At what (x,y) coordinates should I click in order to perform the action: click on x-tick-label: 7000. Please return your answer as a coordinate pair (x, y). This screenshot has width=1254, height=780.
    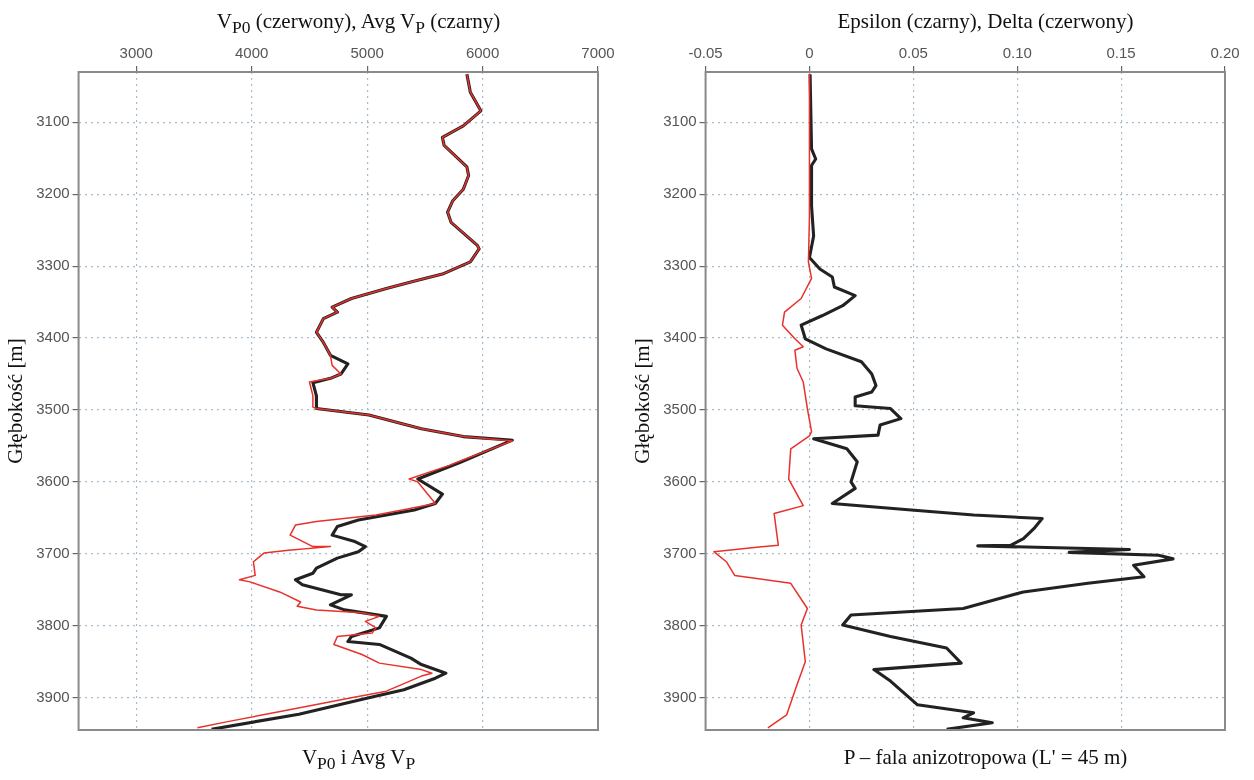
    Looking at the image, I should click on (598, 53).